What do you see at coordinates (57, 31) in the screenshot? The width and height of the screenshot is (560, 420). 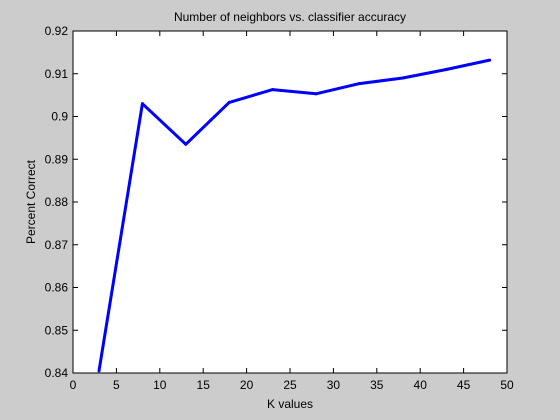 I see `y-tick-label: 0.92` at bounding box center [57, 31].